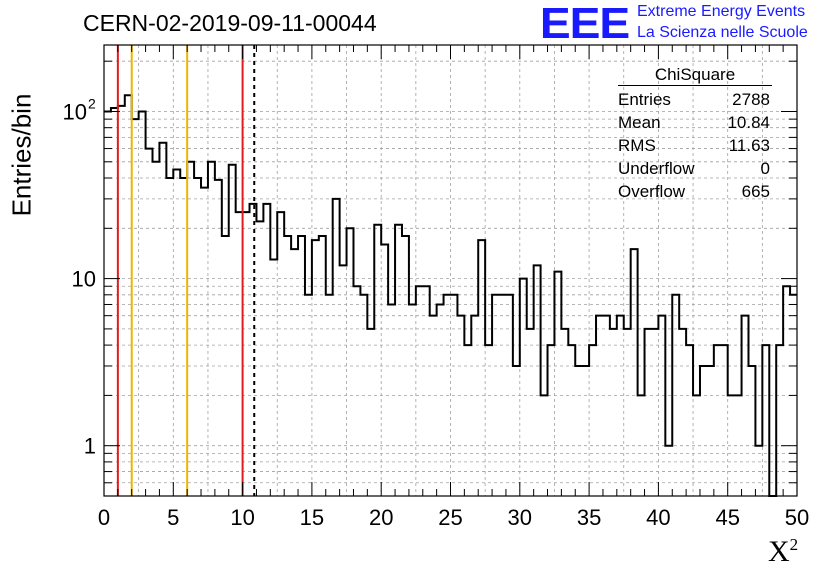  I want to click on x-tick-label: 5, so click(173, 517).